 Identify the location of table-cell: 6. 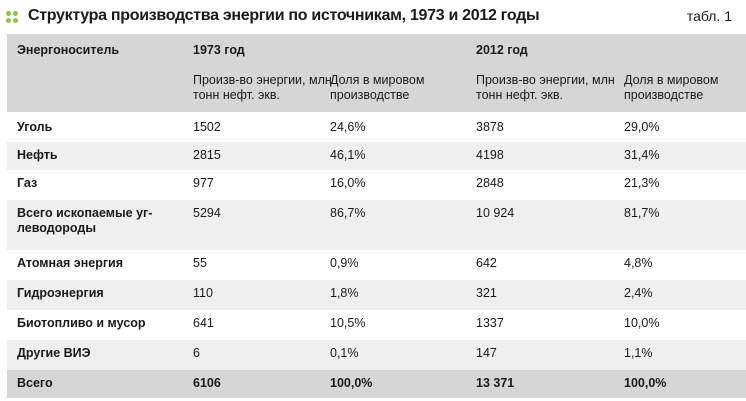
(196, 353).